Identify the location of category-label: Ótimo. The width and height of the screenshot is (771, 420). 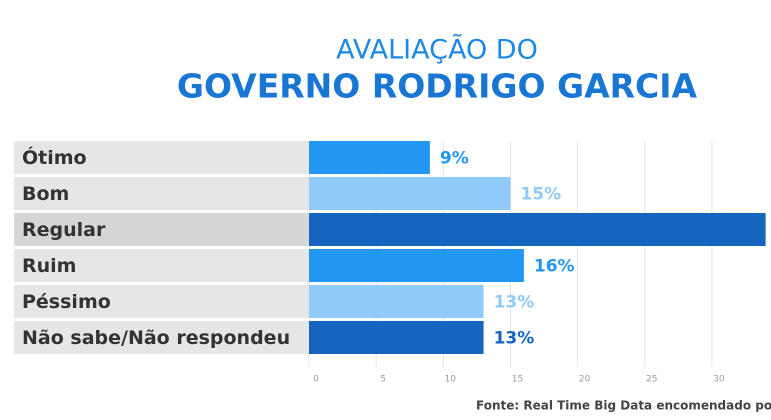
(54, 157).